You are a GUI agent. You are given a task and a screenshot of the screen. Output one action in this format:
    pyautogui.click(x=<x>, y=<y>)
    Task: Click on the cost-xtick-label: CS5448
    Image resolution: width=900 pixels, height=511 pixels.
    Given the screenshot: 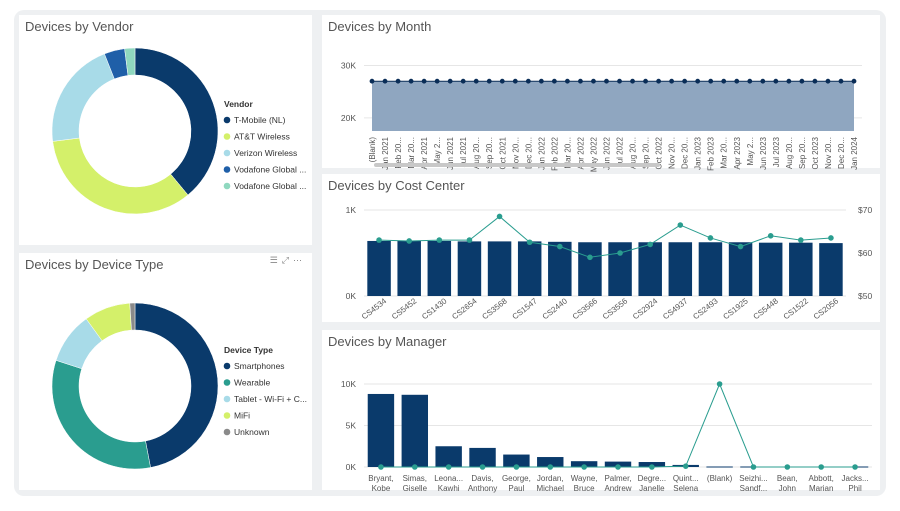 What is the action you would take?
    pyautogui.click(x=766, y=308)
    